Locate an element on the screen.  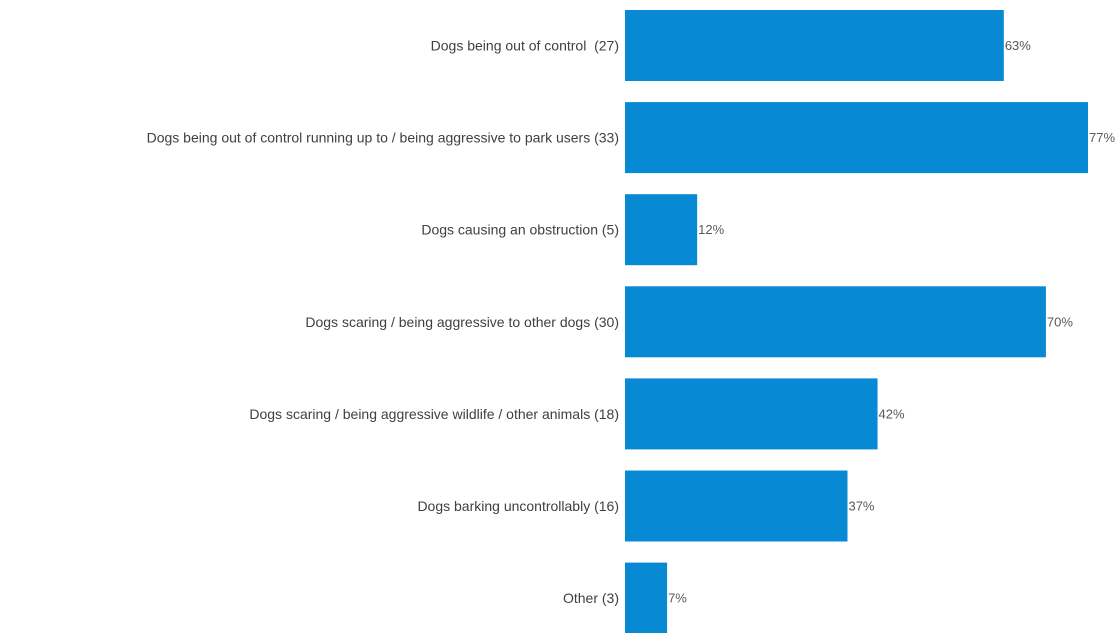
category-label: Dogs barking uncontrollably (16) is located at coordinates (518, 506).